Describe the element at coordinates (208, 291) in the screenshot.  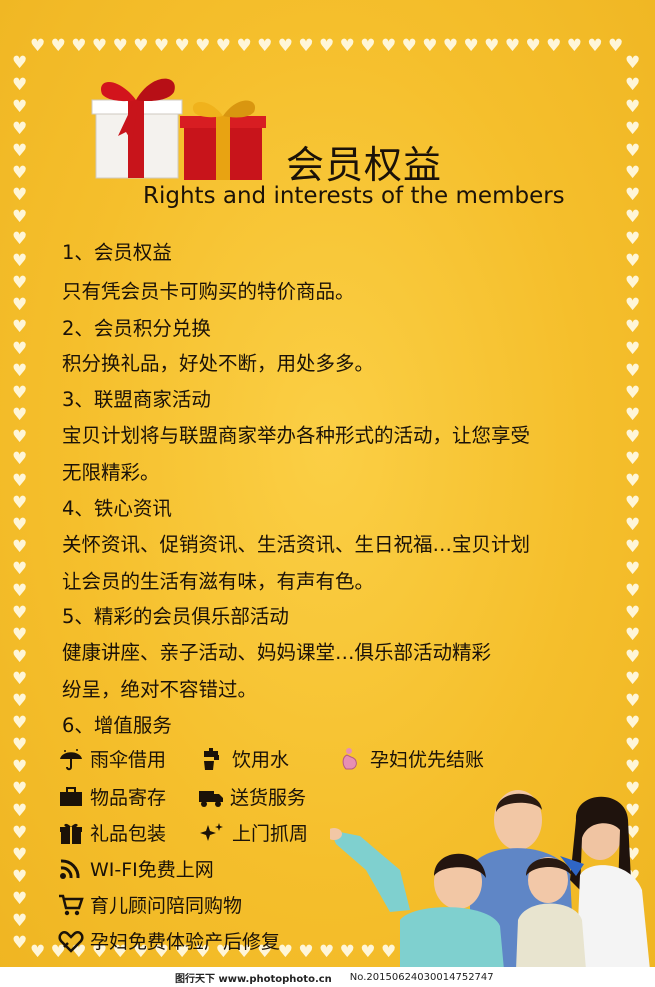
I see `section-text: 只有凭会员卡可购买的特价商品。` at that location.